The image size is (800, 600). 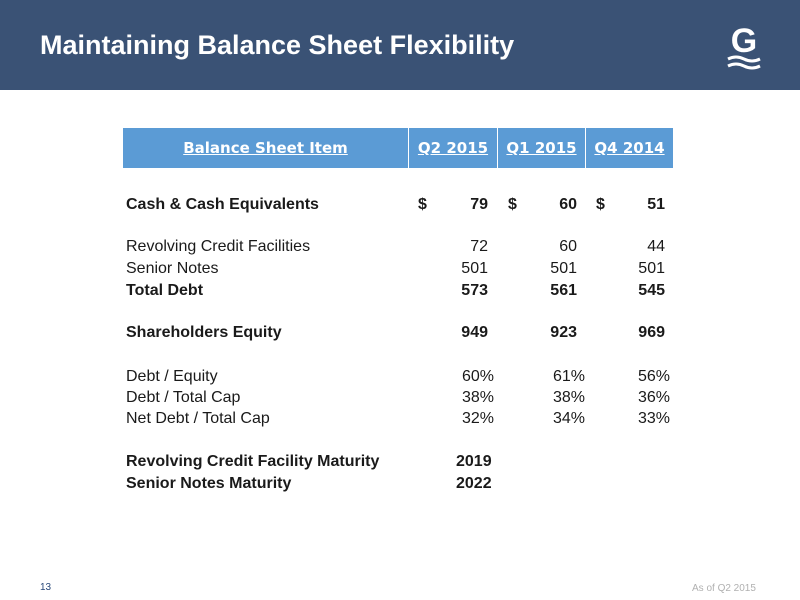 I want to click on row-label: Net Debt / Total Cap, so click(x=198, y=418).